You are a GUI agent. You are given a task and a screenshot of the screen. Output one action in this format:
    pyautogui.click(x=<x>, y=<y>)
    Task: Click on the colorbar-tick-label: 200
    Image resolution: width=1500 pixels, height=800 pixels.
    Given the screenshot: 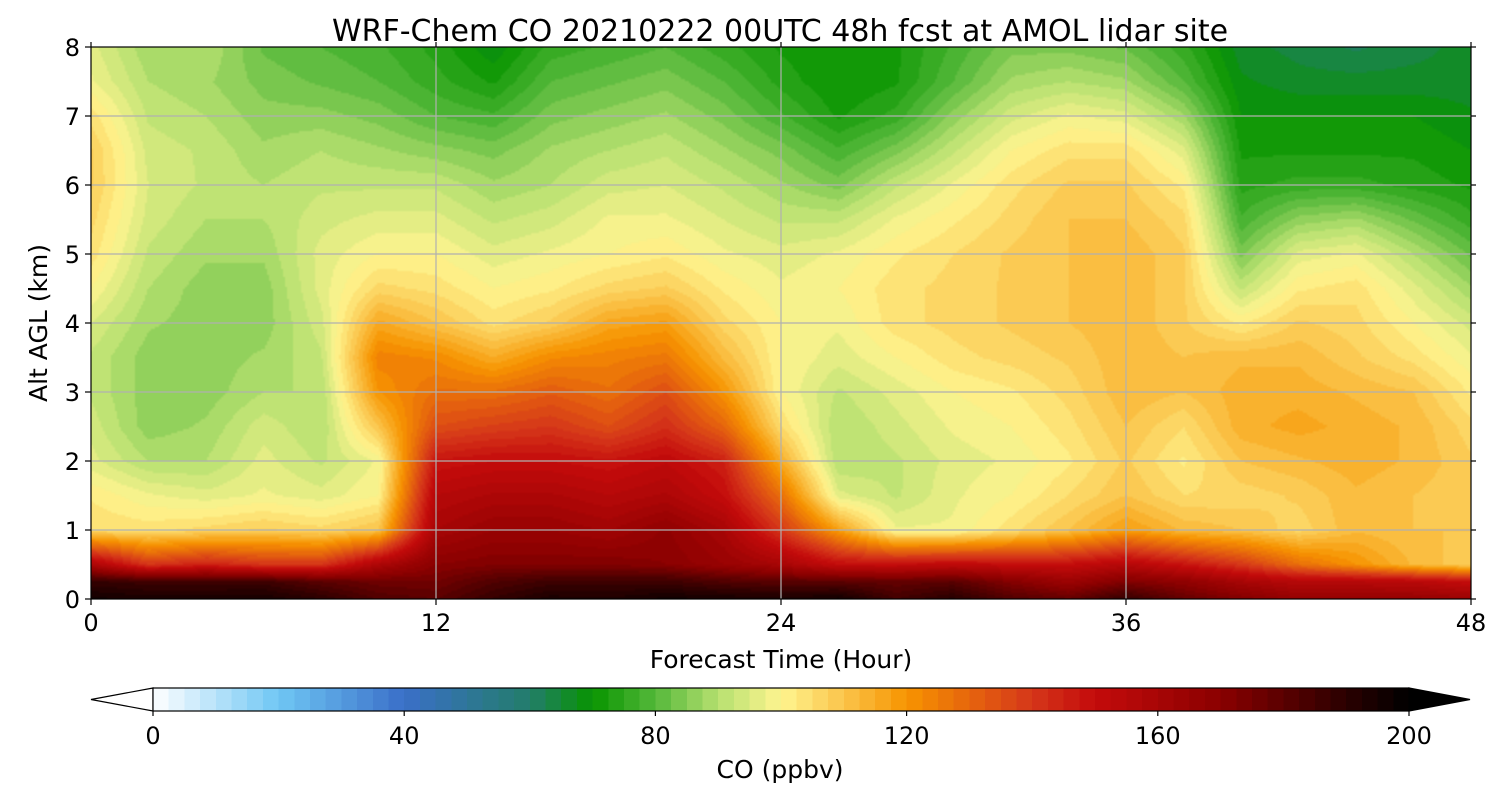 What is the action you would take?
    pyautogui.click(x=1409, y=736)
    